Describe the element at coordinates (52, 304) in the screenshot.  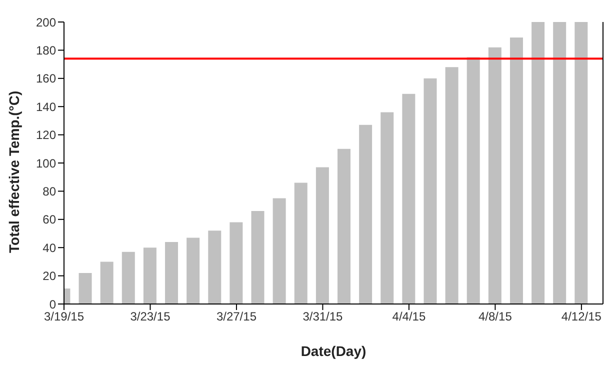
I see `y-tick-label: 0` at that location.